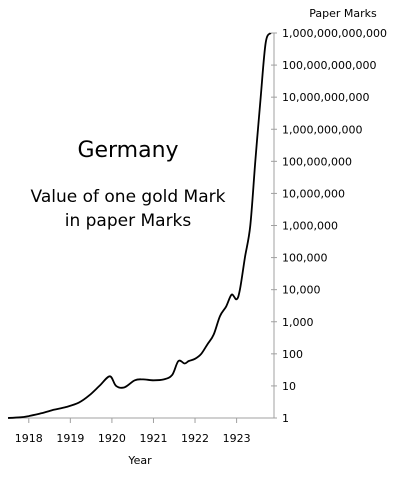 The height and width of the screenshot is (480, 411). Describe the element at coordinates (133, 431) in the screenshot. I see `x-axis-ticks: 1918 1919 1920 1921 1922 1923` at that location.